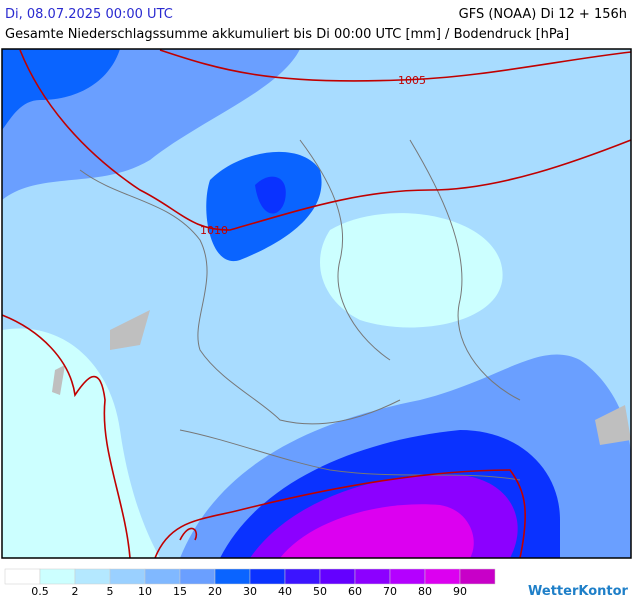 The image size is (633, 600). I want to click on legend-label: 90, so click(460, 591).